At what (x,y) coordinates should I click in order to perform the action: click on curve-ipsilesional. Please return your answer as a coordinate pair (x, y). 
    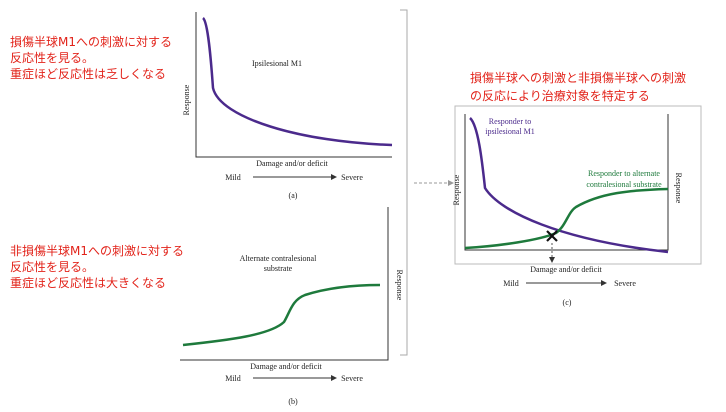
    Looking at the image, I should click on (569, 185).